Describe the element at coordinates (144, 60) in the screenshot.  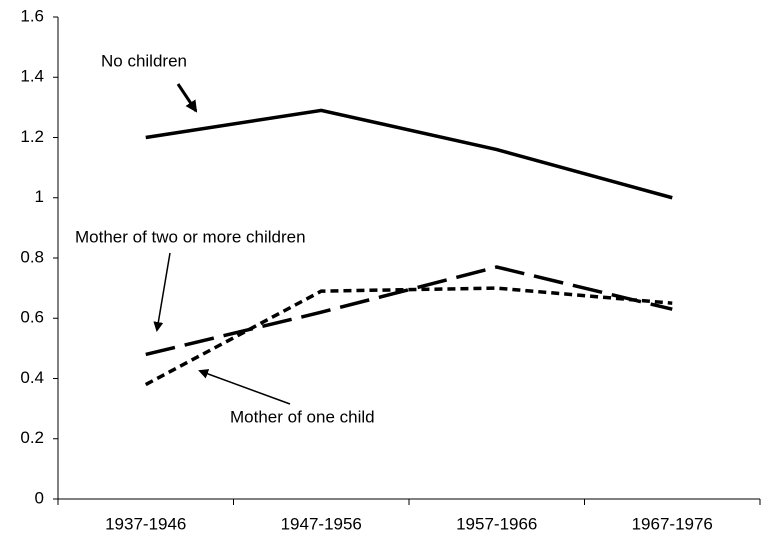
I see `annotation: No children` at that location.